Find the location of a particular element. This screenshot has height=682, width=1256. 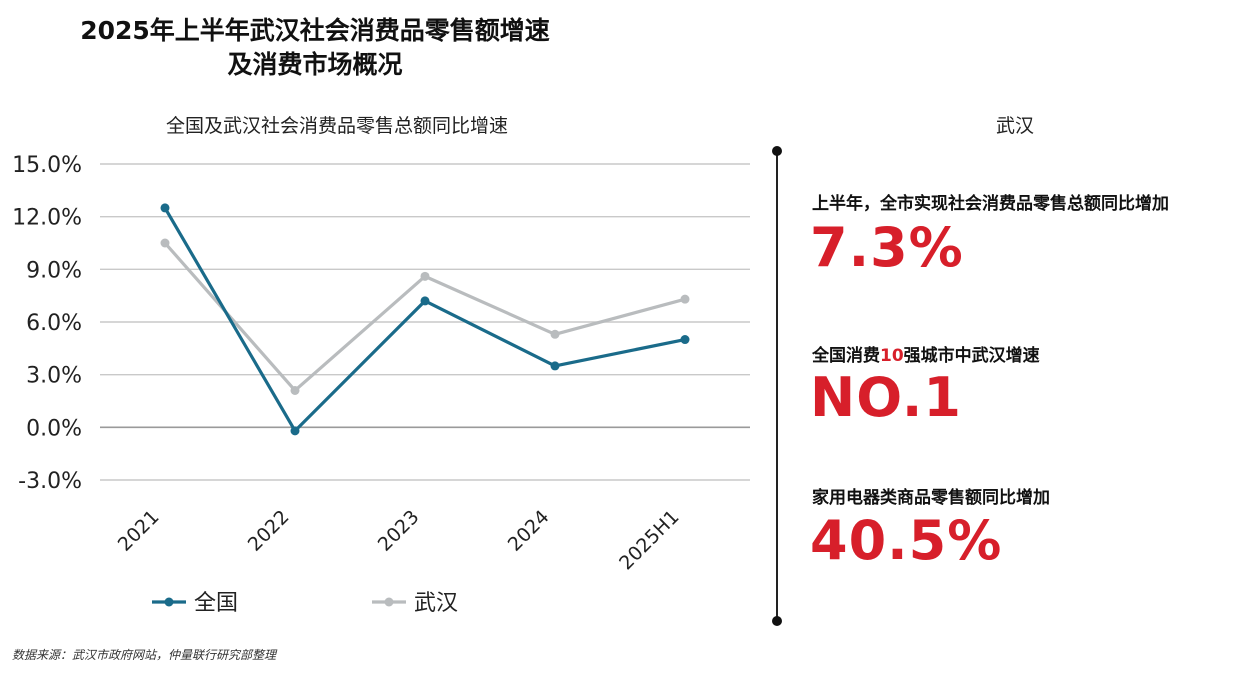

divider-top-dot is located at coordinates (777, 151).